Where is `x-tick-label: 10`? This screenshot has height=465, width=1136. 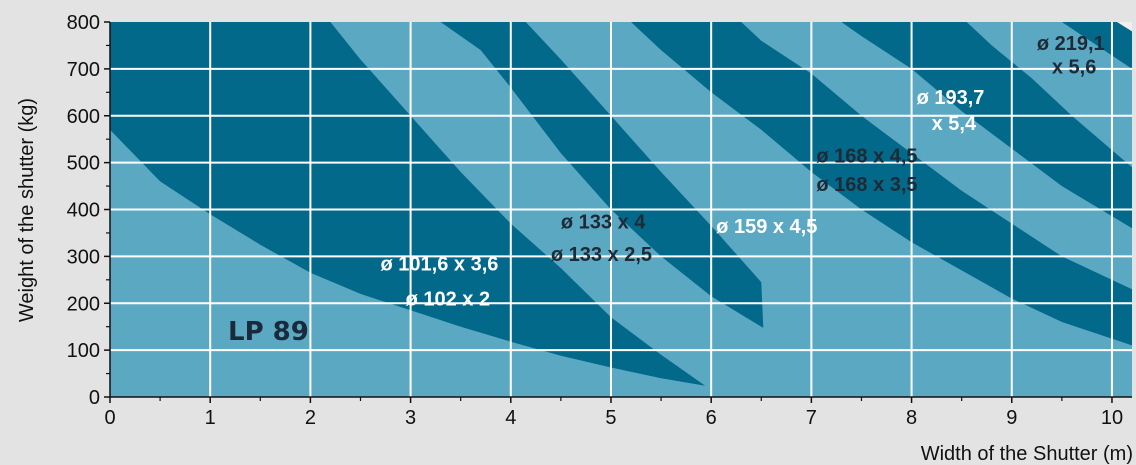
x-tick-label: 10 is located at coordinates (1112, 418).